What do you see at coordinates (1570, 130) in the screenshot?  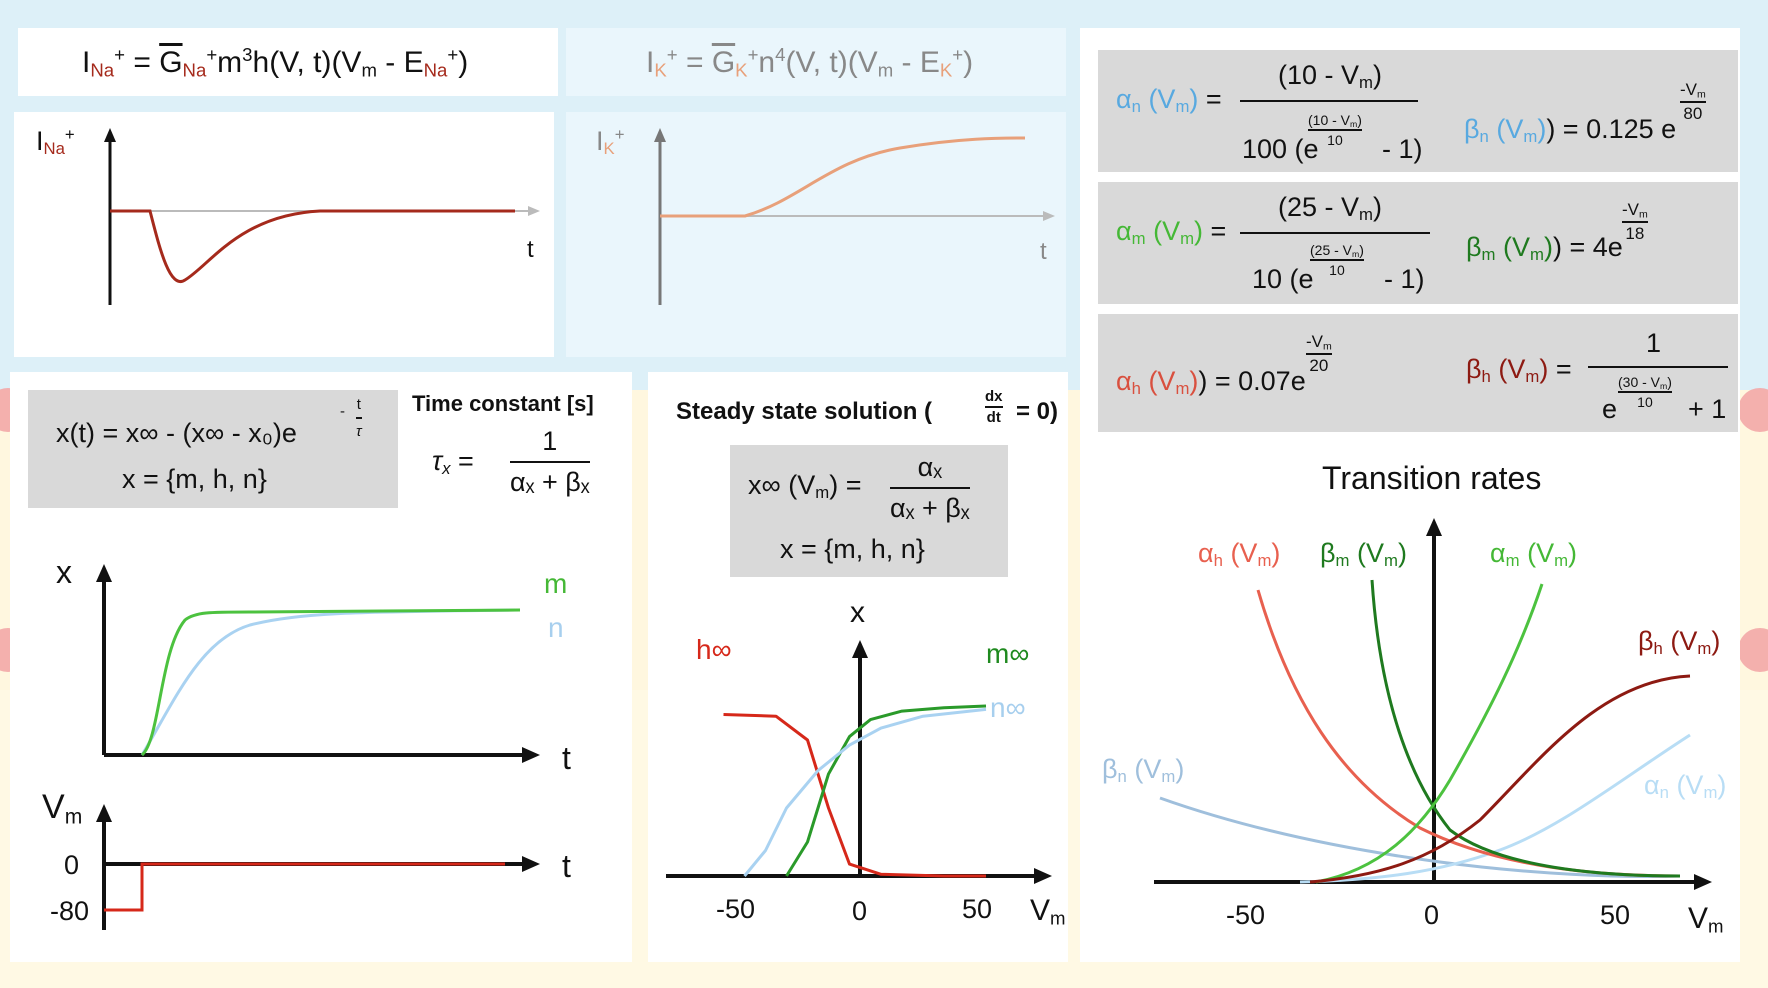 I see `beta-n-lhs: βn (Vm)) = 0.125 e` at bounding box center [1570, 130].